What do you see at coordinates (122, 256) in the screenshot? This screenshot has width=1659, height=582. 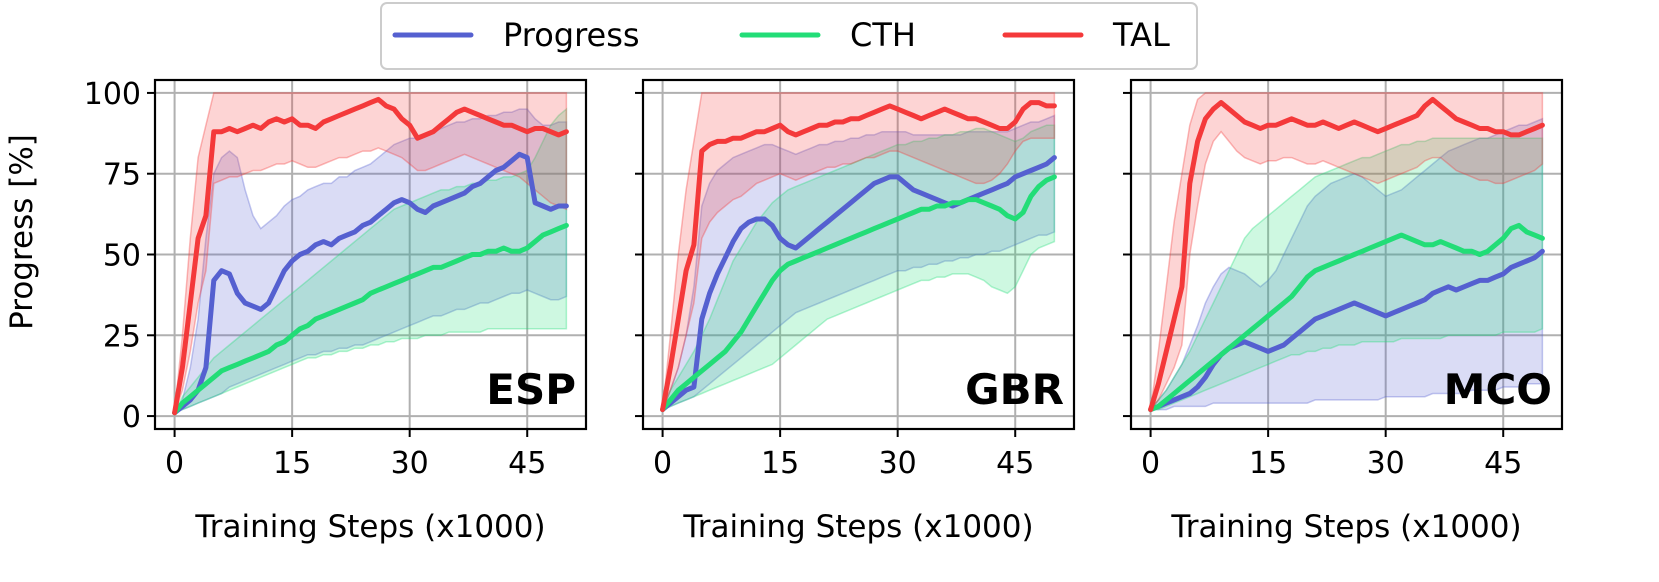 I see `y-tick-label: 50` at bounding box center [122, 256].